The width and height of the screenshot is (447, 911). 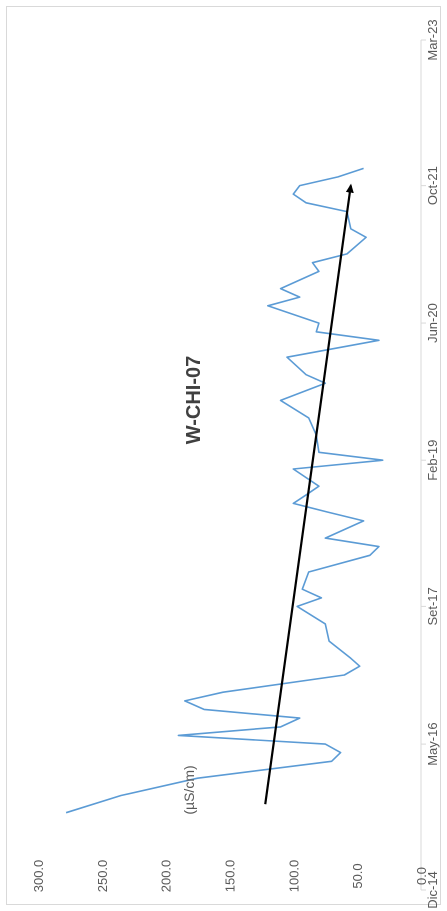 What do you see at coordinates (102, 876) in the screenshot?
I see `y-tick-label: 250.0` at bounding box center [102, 876].